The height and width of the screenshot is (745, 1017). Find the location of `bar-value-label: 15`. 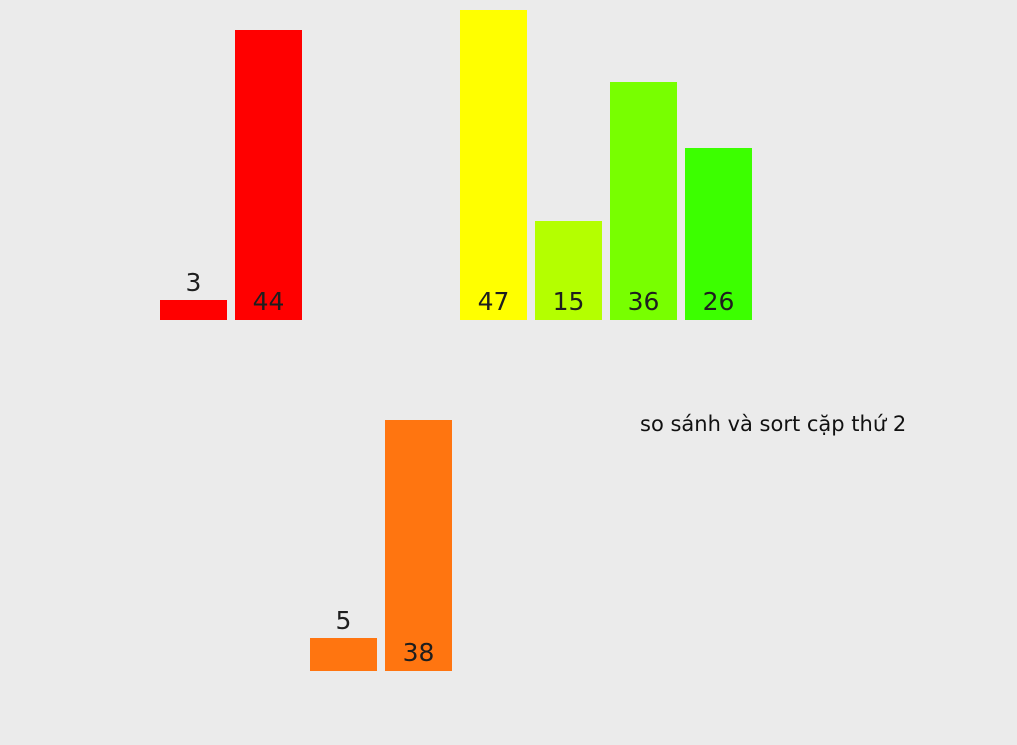

bar-value-label: 15 is located at coordinates (568, 301).